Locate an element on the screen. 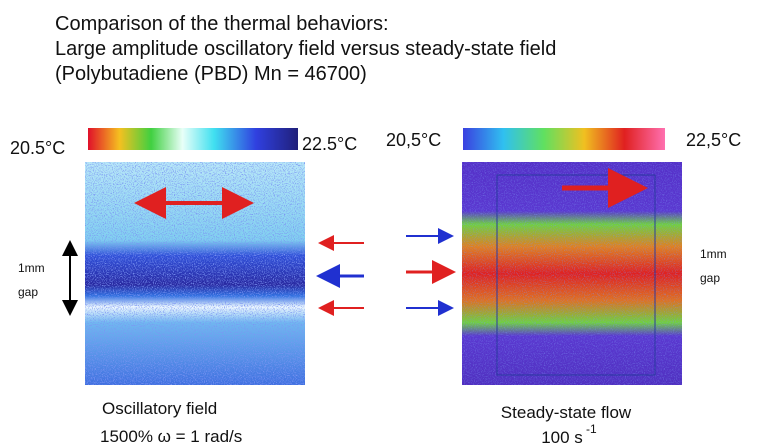 This screenshot has height=448, width=760. scale-min: 20.5°C is located at coordinates (37, 148).